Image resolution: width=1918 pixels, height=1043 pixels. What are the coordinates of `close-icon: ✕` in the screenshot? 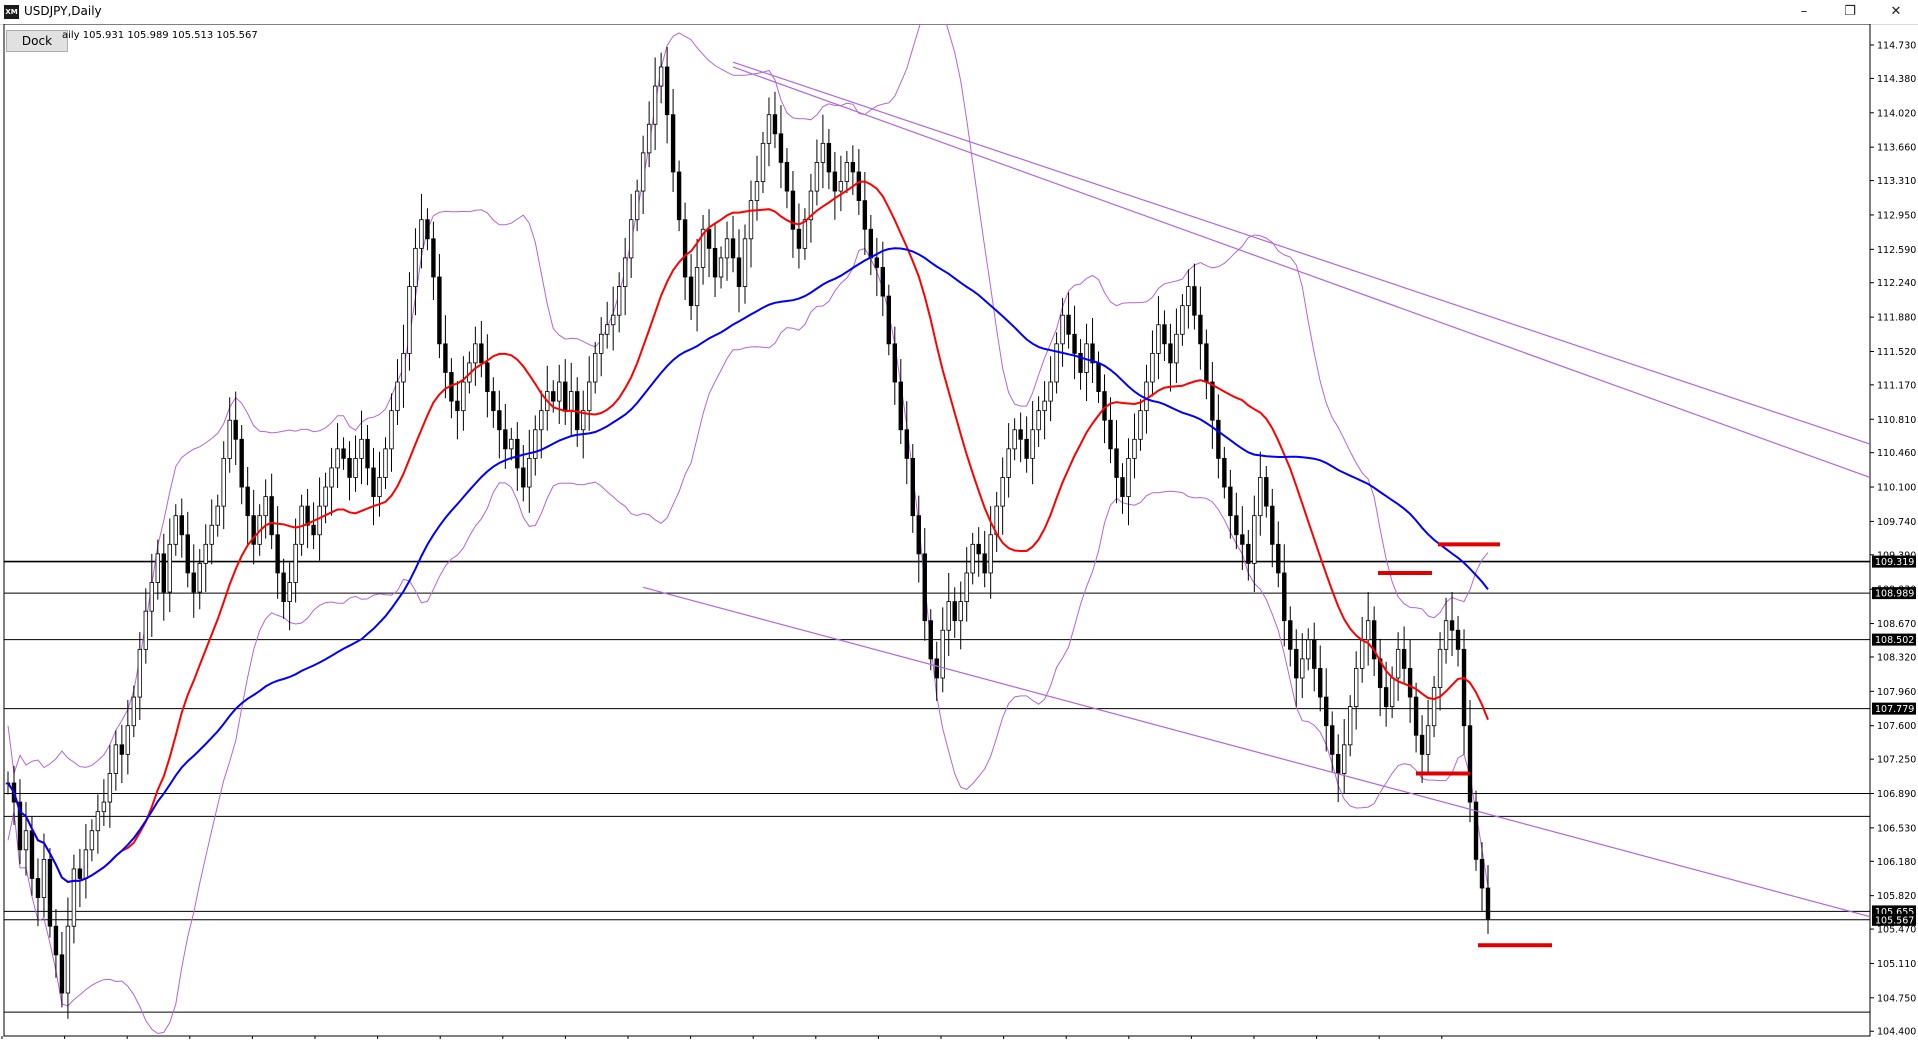 It's located at (1896, 11).